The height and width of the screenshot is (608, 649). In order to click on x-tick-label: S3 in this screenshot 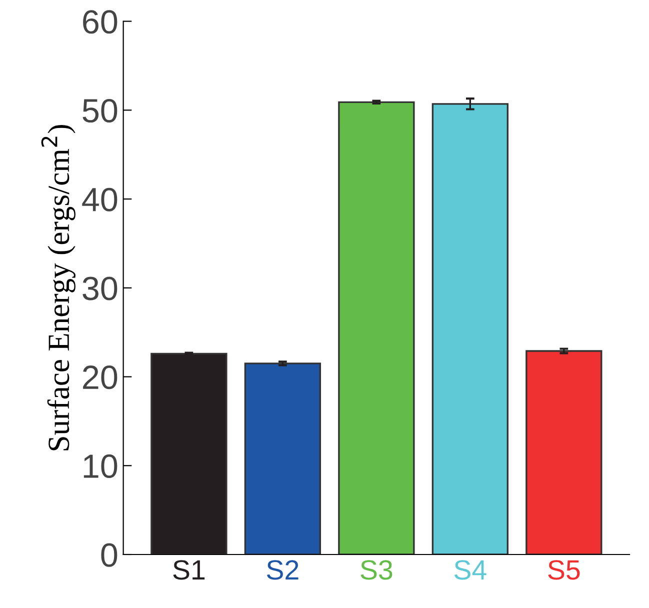, I will do `click(376, 570)`.